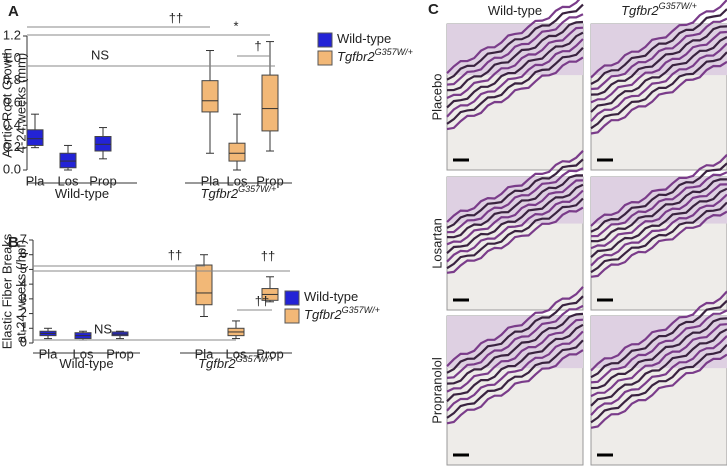 This screenshot has width=727, height=476. What do you see at coordinates (205, 353) in the screenshot?
I see `x-tick-label: Pla` at bounding box center [205, 353].